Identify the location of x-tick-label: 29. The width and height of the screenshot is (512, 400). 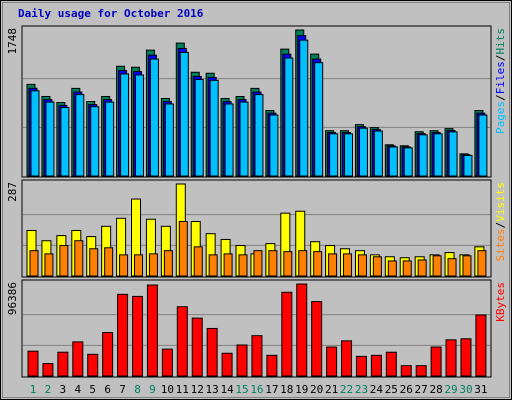
(450, 389).